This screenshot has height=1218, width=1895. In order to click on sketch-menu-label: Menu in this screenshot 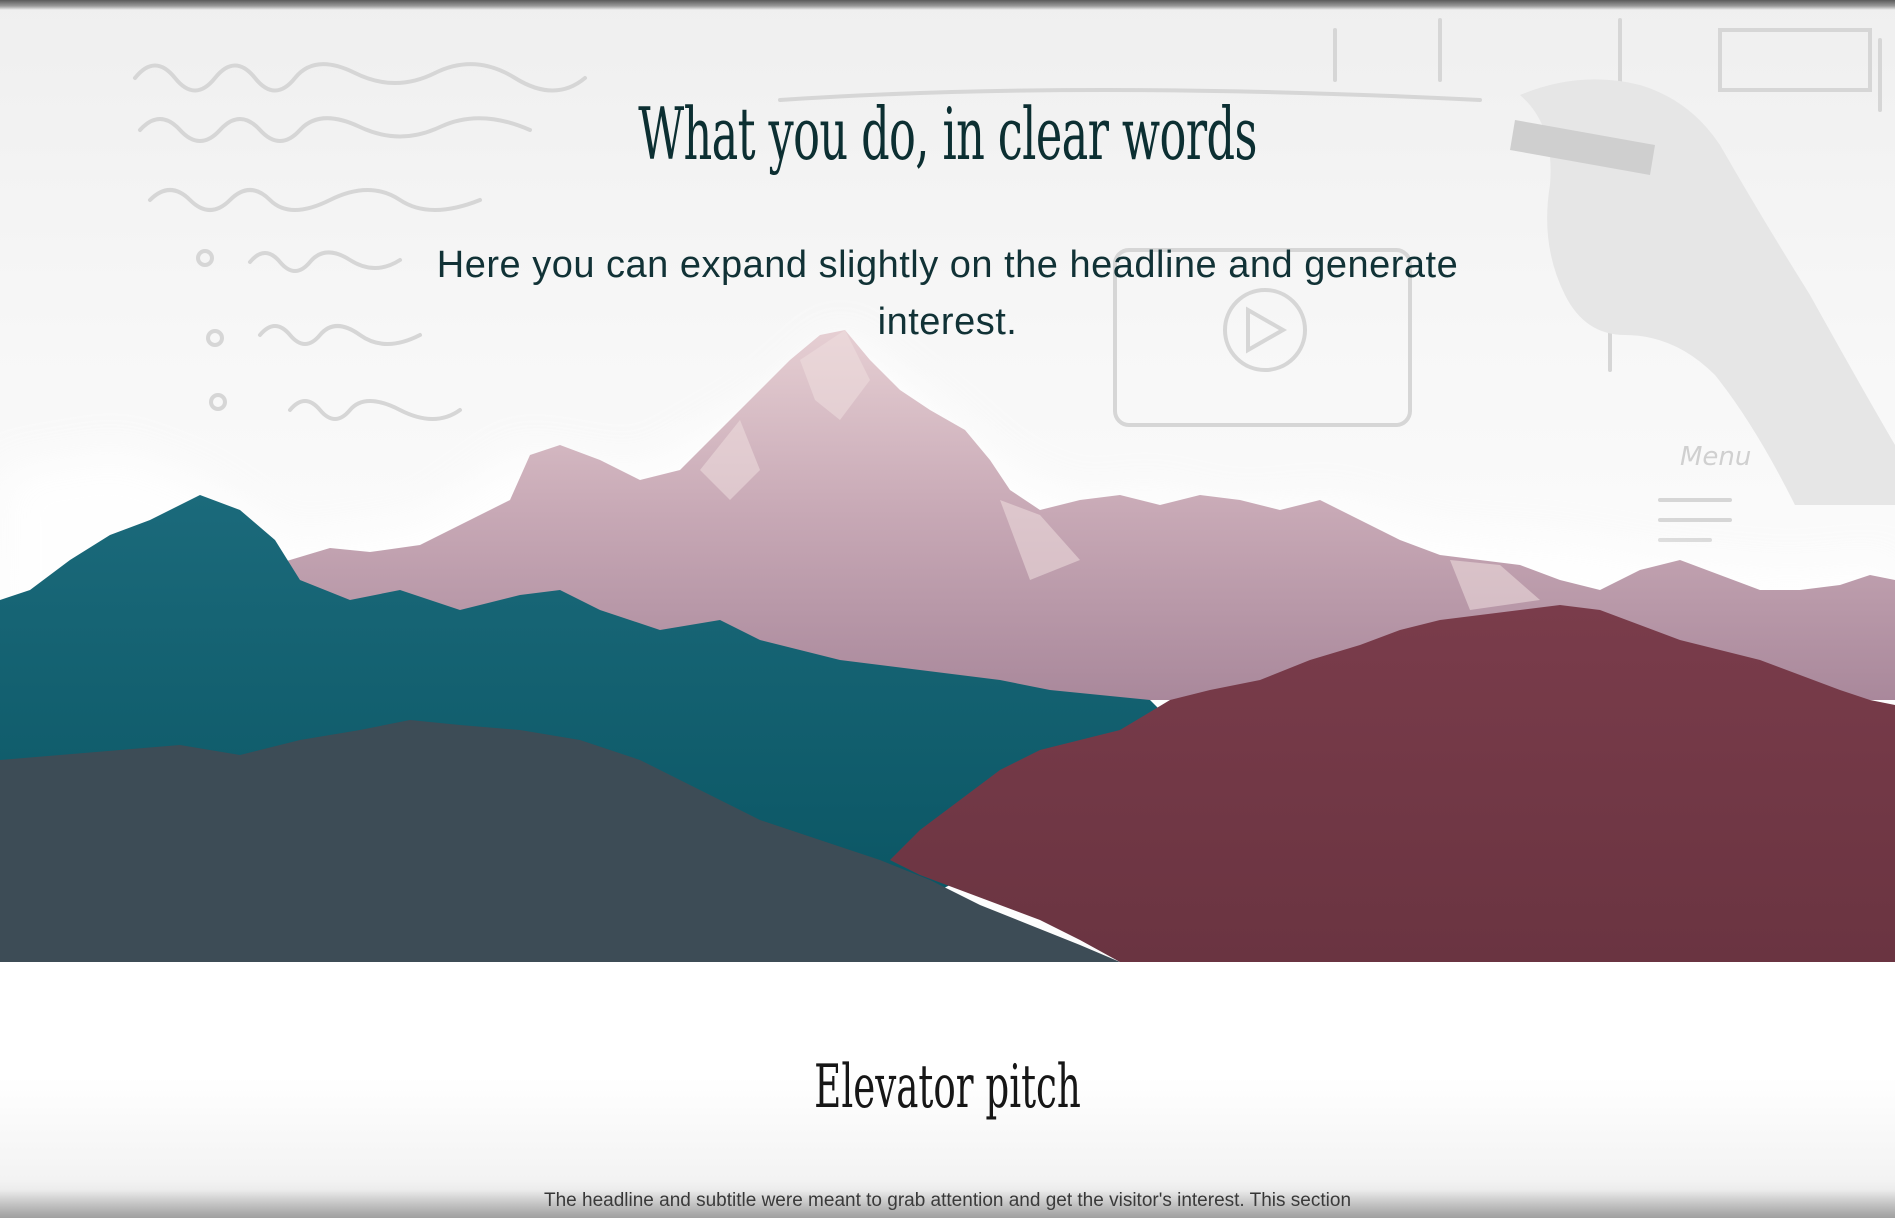, I will do `click(1715, 457)`.